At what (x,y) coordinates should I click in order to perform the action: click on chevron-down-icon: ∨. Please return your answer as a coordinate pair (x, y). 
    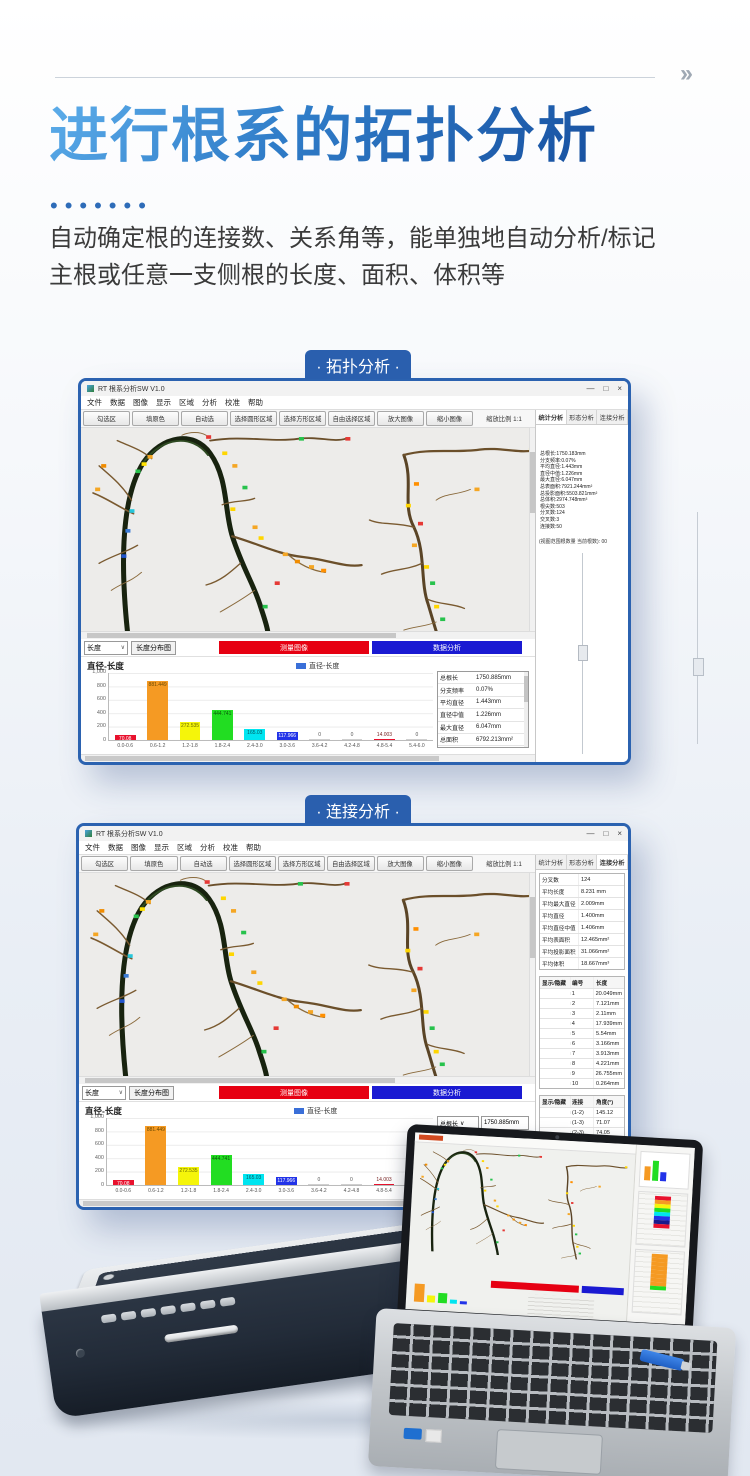
    Looking at the image, I should click on (462, 1123).